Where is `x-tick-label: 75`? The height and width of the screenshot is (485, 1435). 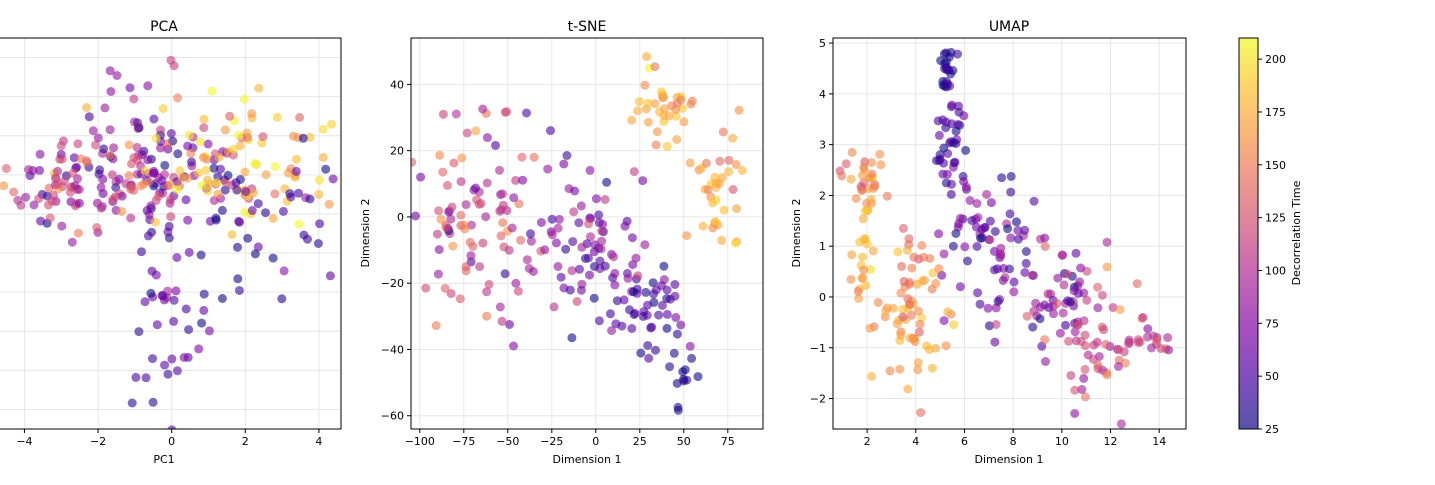 x-tick-label: 75 is located at coordinates (728, 441).